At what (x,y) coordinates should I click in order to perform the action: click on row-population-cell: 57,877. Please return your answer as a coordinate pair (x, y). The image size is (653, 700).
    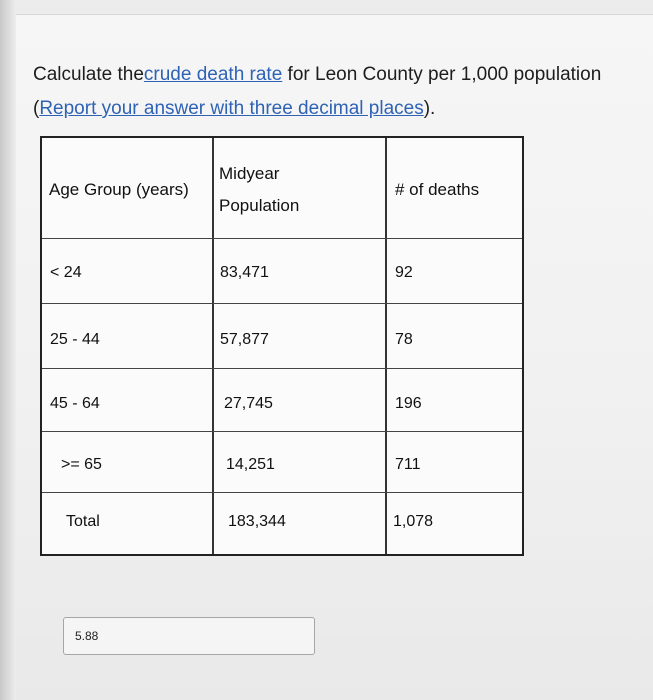
    Looking at the image, I should click on (244, 339).